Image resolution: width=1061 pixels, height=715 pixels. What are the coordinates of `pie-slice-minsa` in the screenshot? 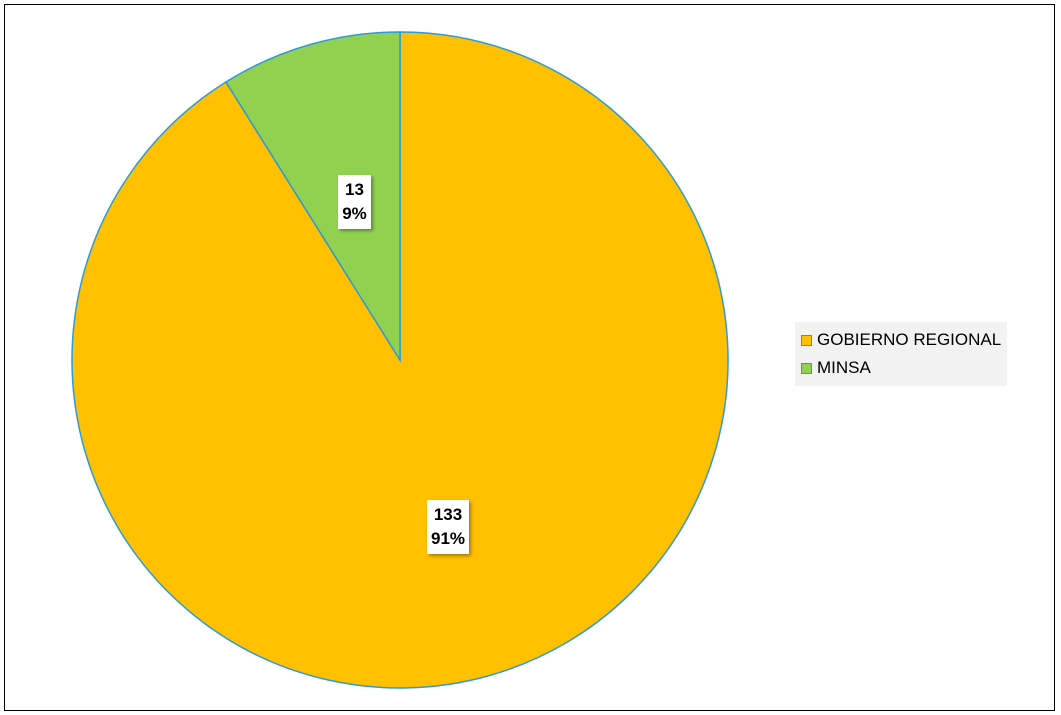 It's located at (312, 197).